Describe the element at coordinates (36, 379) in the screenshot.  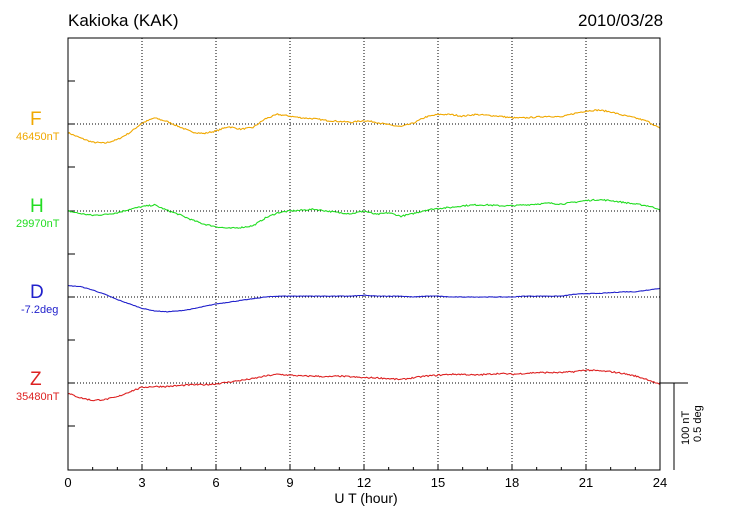
I see `channel-label-z: Z` at that location.